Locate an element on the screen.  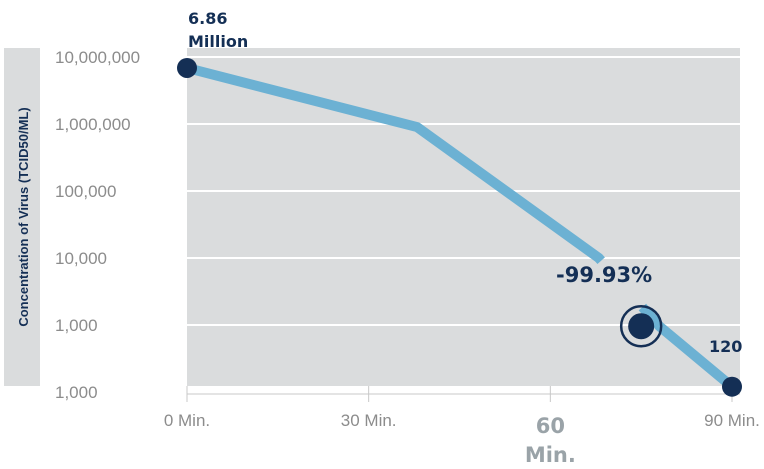
x-tick-label: 60 is located at coordinates (550, 426).